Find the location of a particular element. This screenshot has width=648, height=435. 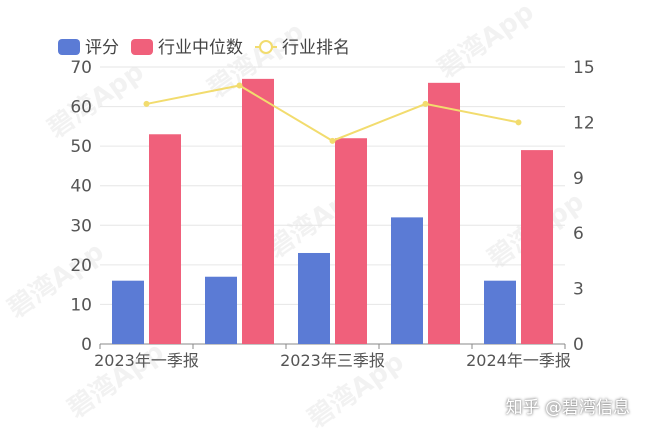

legend-swatch-marker is located at coordinates (266, 47).